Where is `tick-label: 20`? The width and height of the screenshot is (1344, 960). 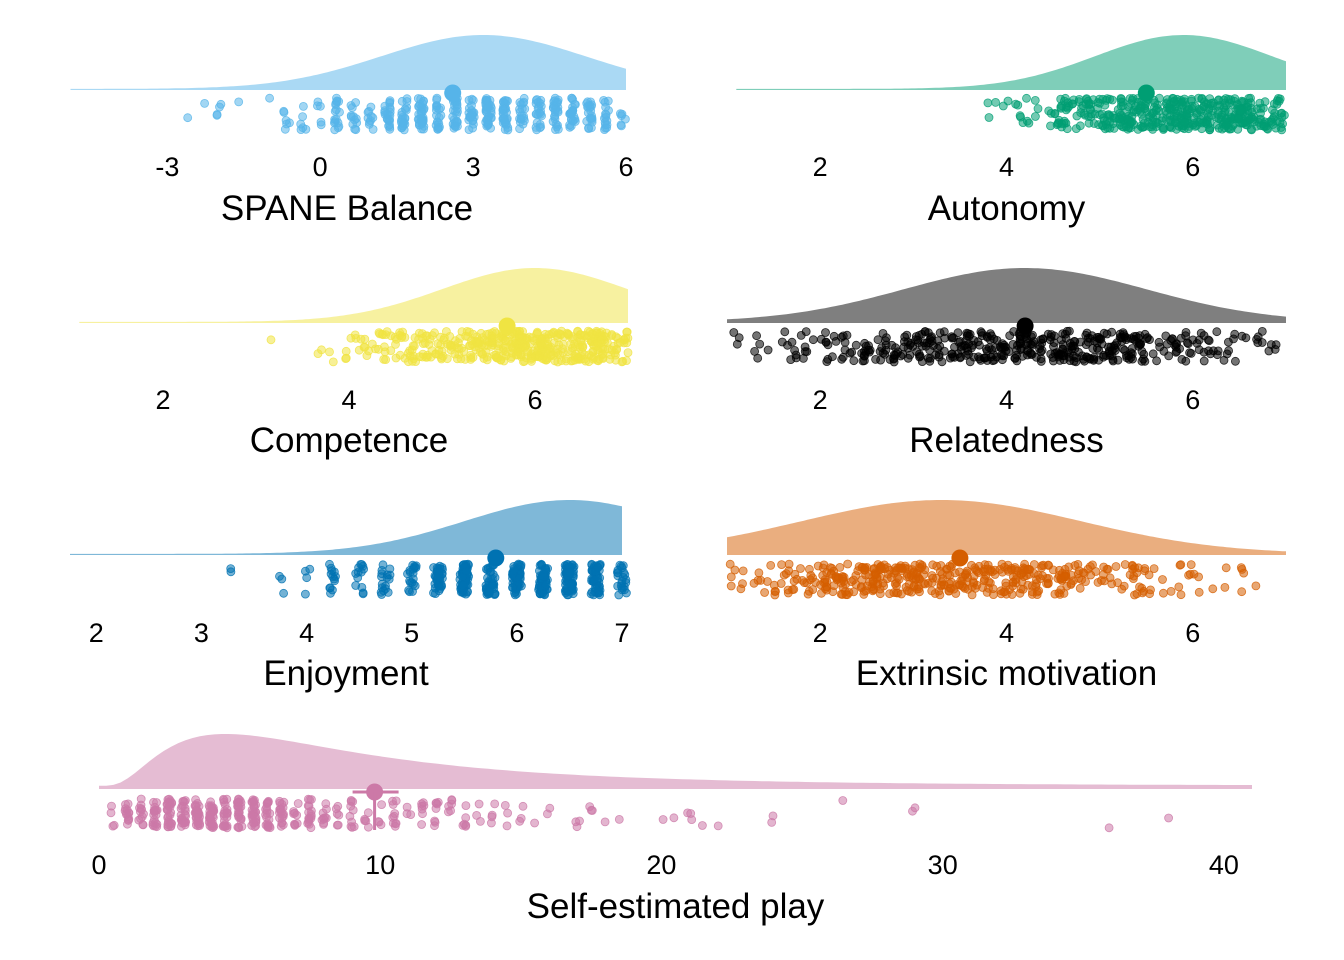 tick-label: 20 is located at coordinates (661, 865).